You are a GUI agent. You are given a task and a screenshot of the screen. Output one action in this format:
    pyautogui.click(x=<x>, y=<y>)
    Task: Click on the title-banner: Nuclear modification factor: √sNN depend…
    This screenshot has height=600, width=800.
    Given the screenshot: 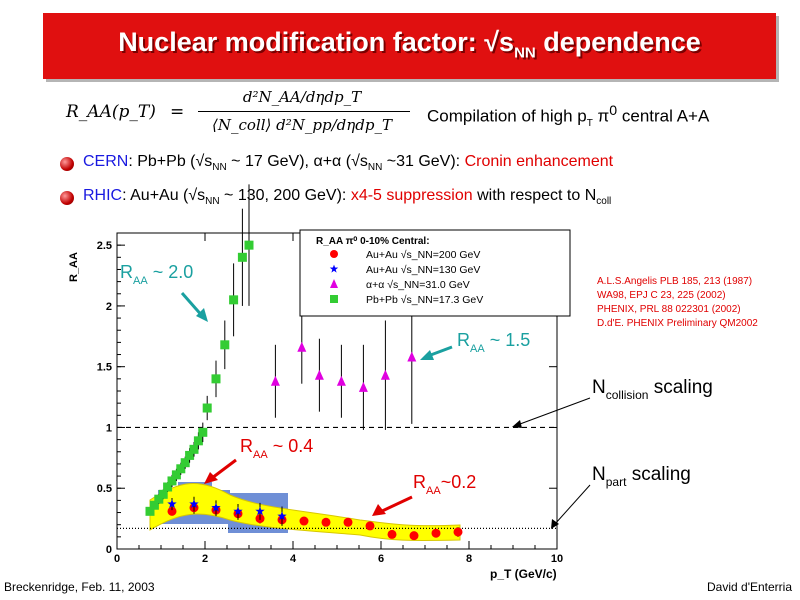 What is the action you would take?
    pyautogui.click(x=409, y=46)
    